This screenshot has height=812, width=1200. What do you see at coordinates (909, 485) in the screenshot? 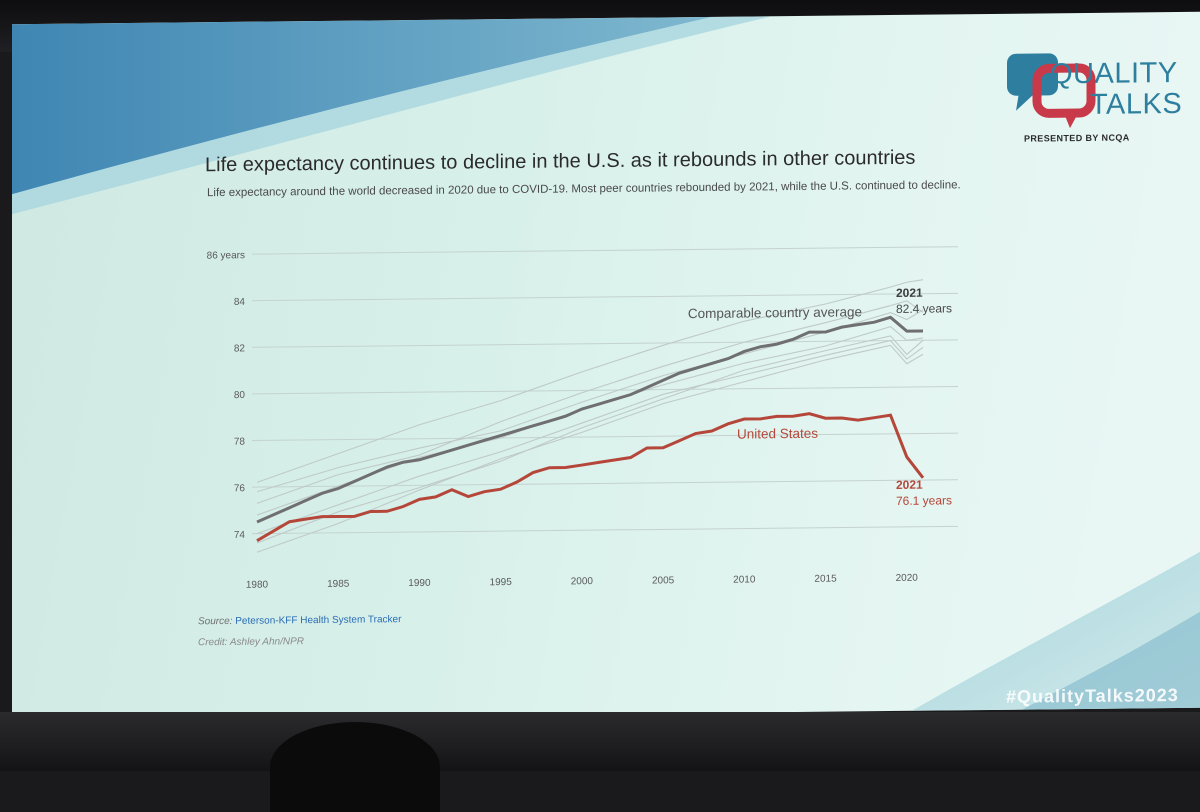
I see `us-2021-year-label: 2021` at bounding box center [909, 485].